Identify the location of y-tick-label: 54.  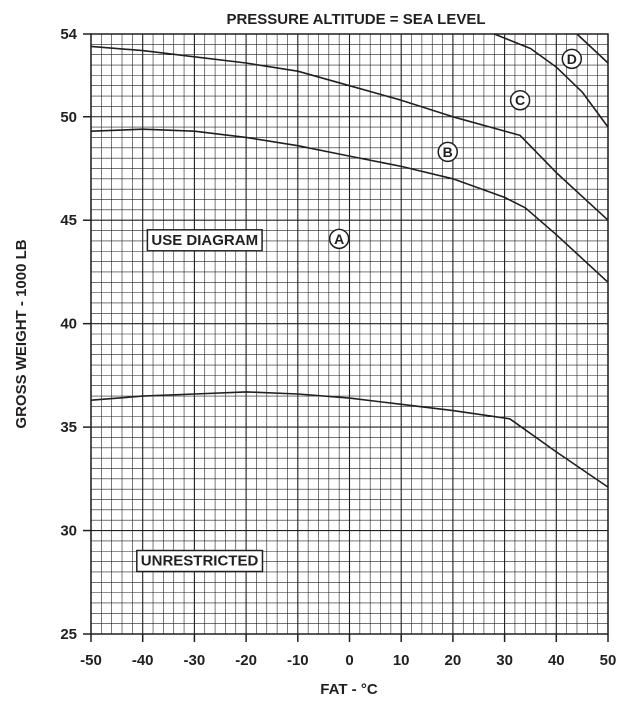
(68, 34).